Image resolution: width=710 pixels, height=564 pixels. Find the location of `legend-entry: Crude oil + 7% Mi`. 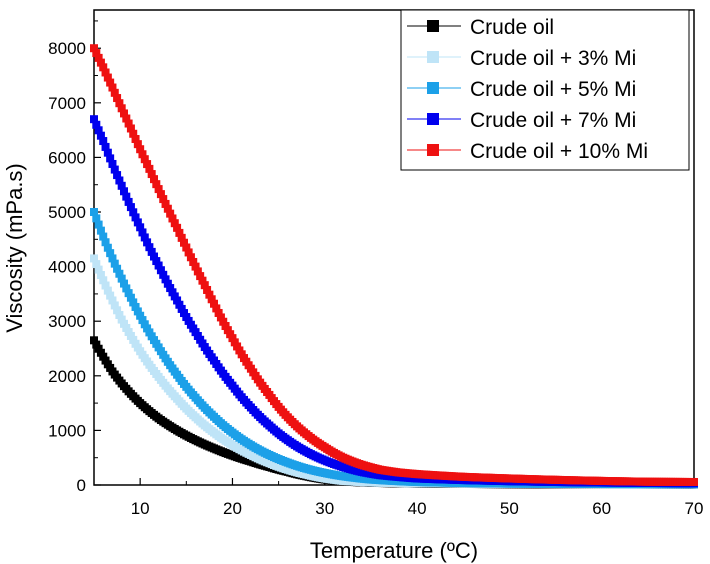

legend-entry: Crude oil + 7% Mi is located at coordinates (521, 120).